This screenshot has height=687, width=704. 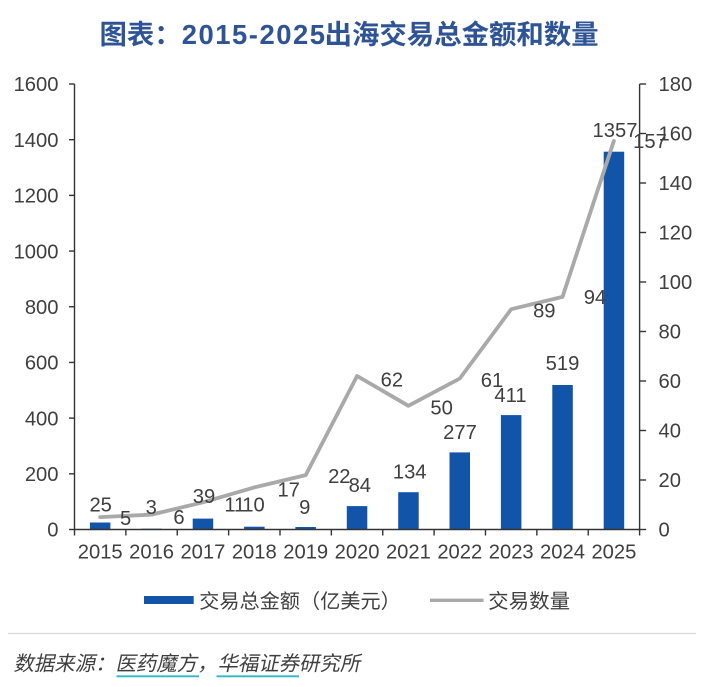 What do you see at coordinates (254, 34) in the screenshot?
I see `svg-text: 2015-2025` at bounding box center [254, 34].